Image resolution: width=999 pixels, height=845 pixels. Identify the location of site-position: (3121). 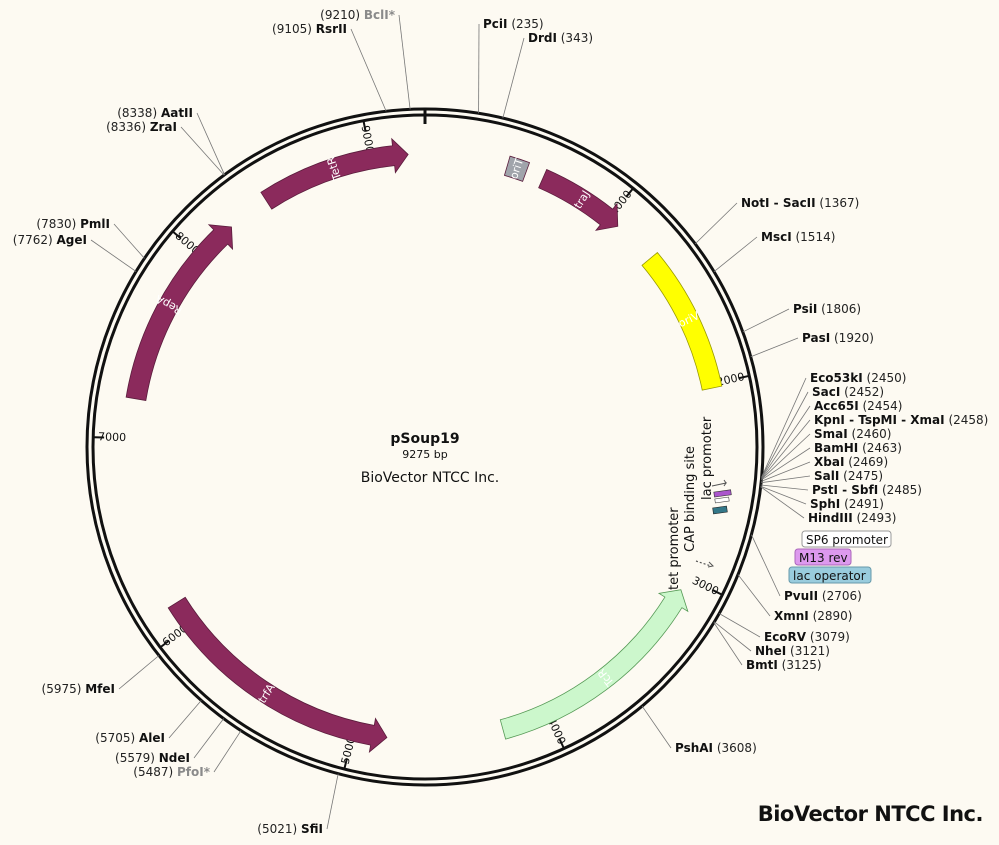
(808, 651).